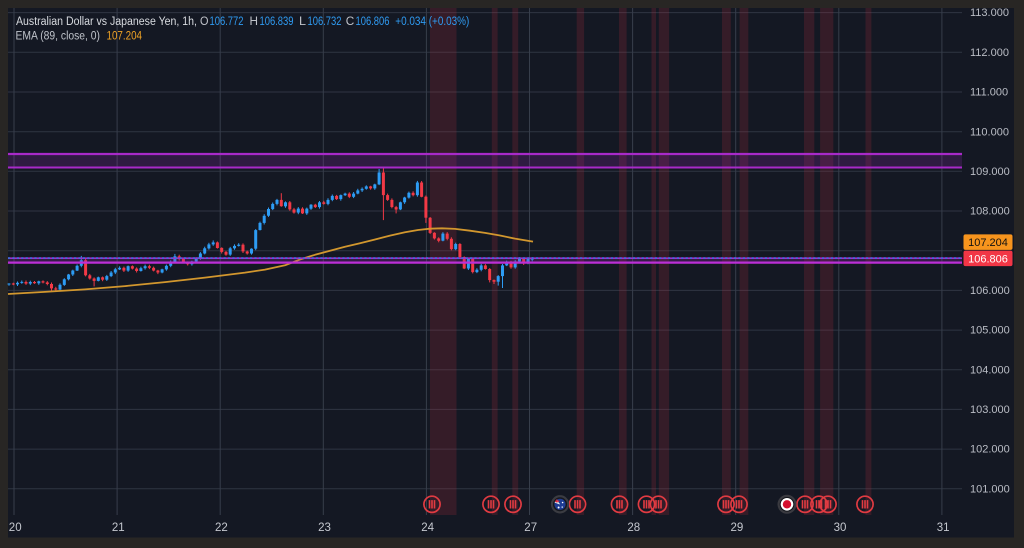 Image resolution: width=1024 pixels, height=548 pixels. Describe the element at coordinates (58, 37) in the screenshot. I see `svg-text: EMA (89, close, 0)` at that location.